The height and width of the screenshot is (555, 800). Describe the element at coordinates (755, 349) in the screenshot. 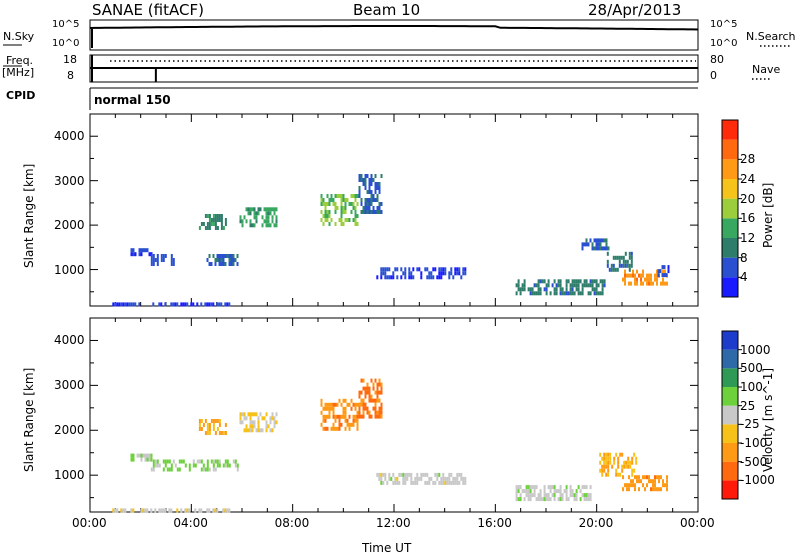

I see `colorbar-tick-label: 1000` at that location.